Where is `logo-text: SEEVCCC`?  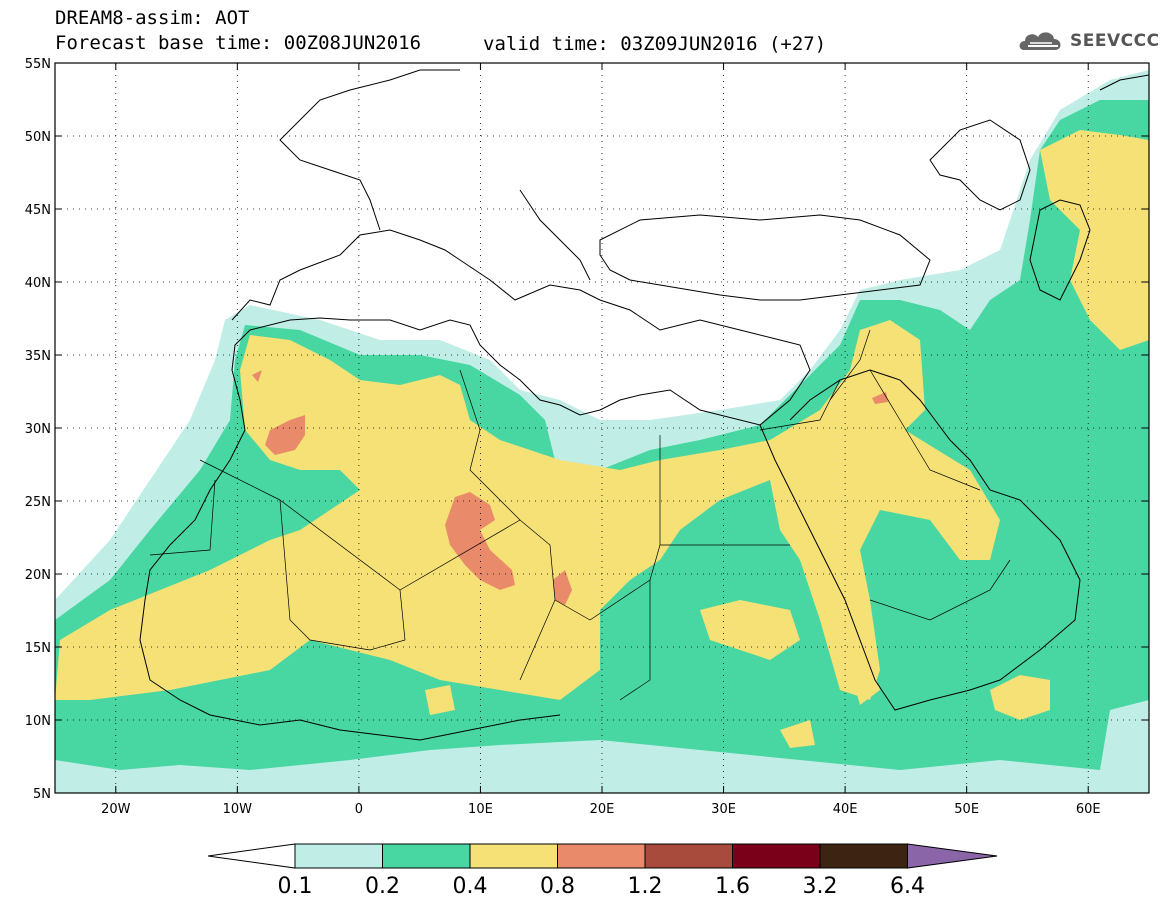 logo-text: SEEVCCC is located at coordinates (1115, 41).